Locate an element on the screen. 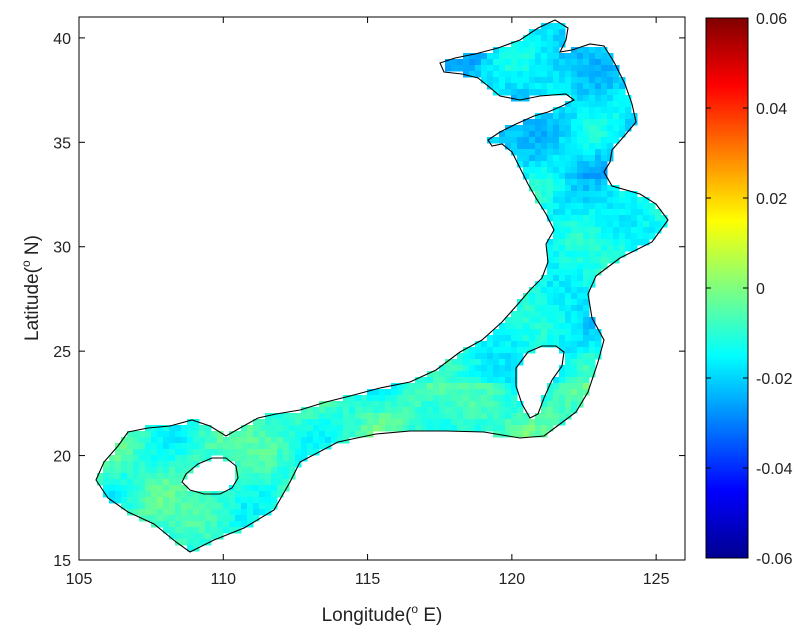 This screenshot has width=798, height=637. colorbar-tick-label: 0.02 is located at coordinates (771, 199).